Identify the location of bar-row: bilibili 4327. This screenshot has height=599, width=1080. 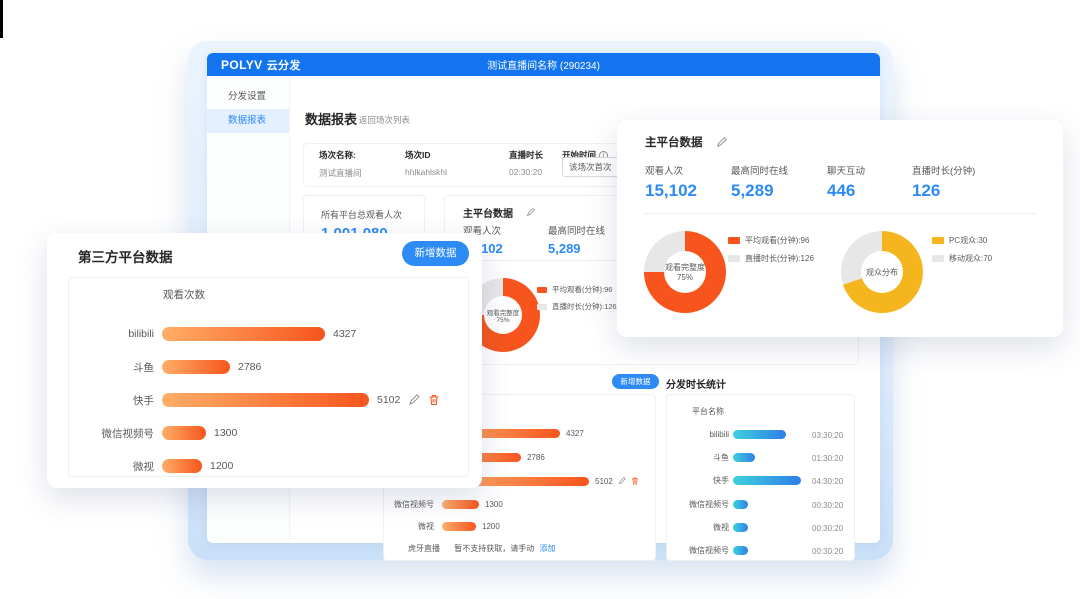
(242, 334).